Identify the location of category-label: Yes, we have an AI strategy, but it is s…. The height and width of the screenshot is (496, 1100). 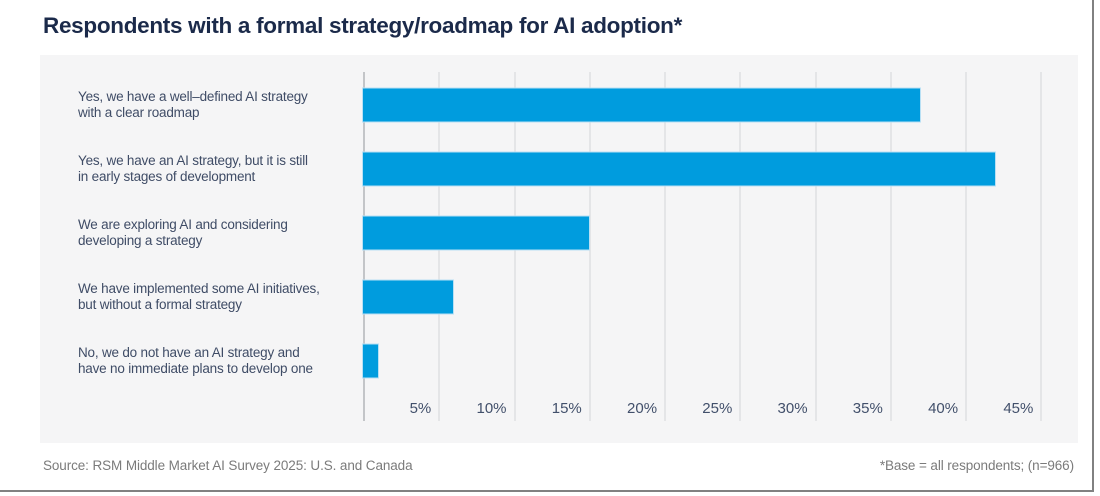
(193, 168).